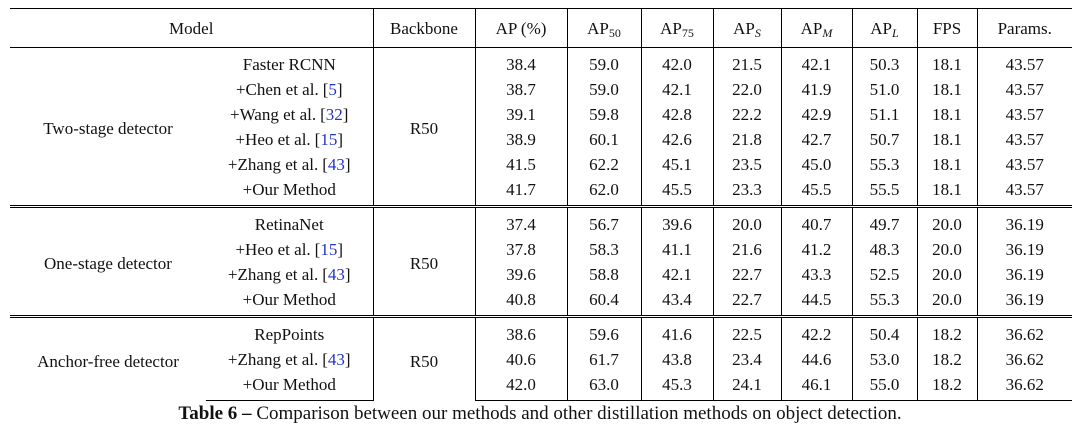 The width and height of the screenshot is (1080, 445). I want to click on value-cell: 55.0, so click(884, 386).